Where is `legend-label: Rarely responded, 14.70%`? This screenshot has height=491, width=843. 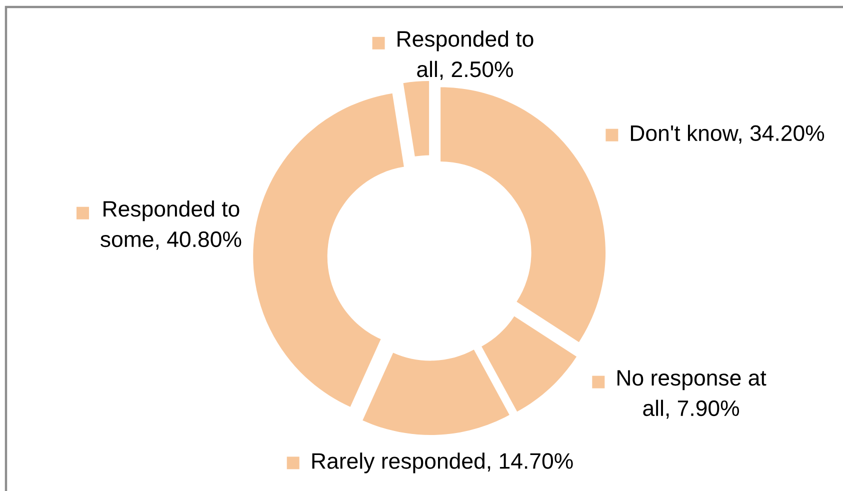 legend-label: Rarely responded, 14.70% is located at coordinates (442, 463).